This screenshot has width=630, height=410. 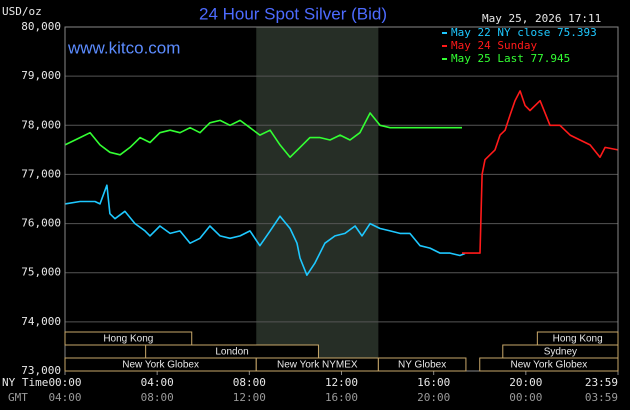 I want to click on x2-tick-label: 12:00, so click(x=249, y=397).